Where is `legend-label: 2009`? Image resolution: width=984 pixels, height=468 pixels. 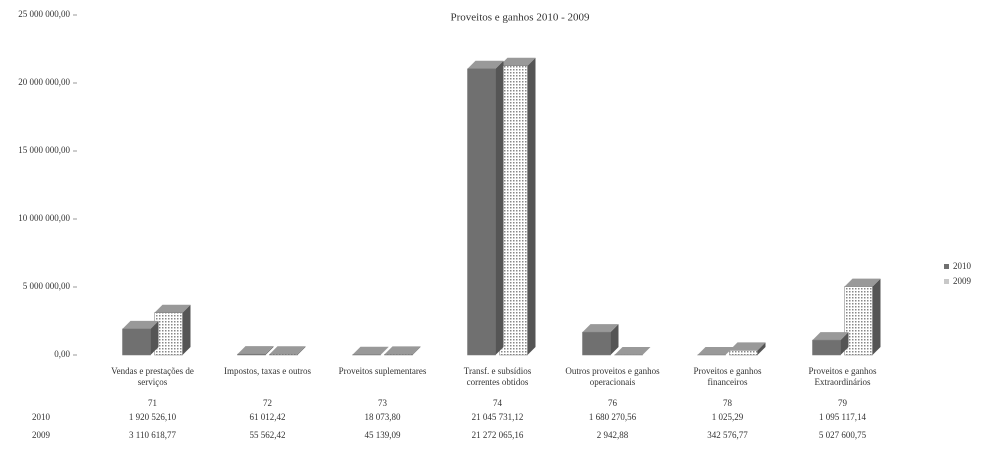 legend-label: 2009 is located at coordinates (962, 281).